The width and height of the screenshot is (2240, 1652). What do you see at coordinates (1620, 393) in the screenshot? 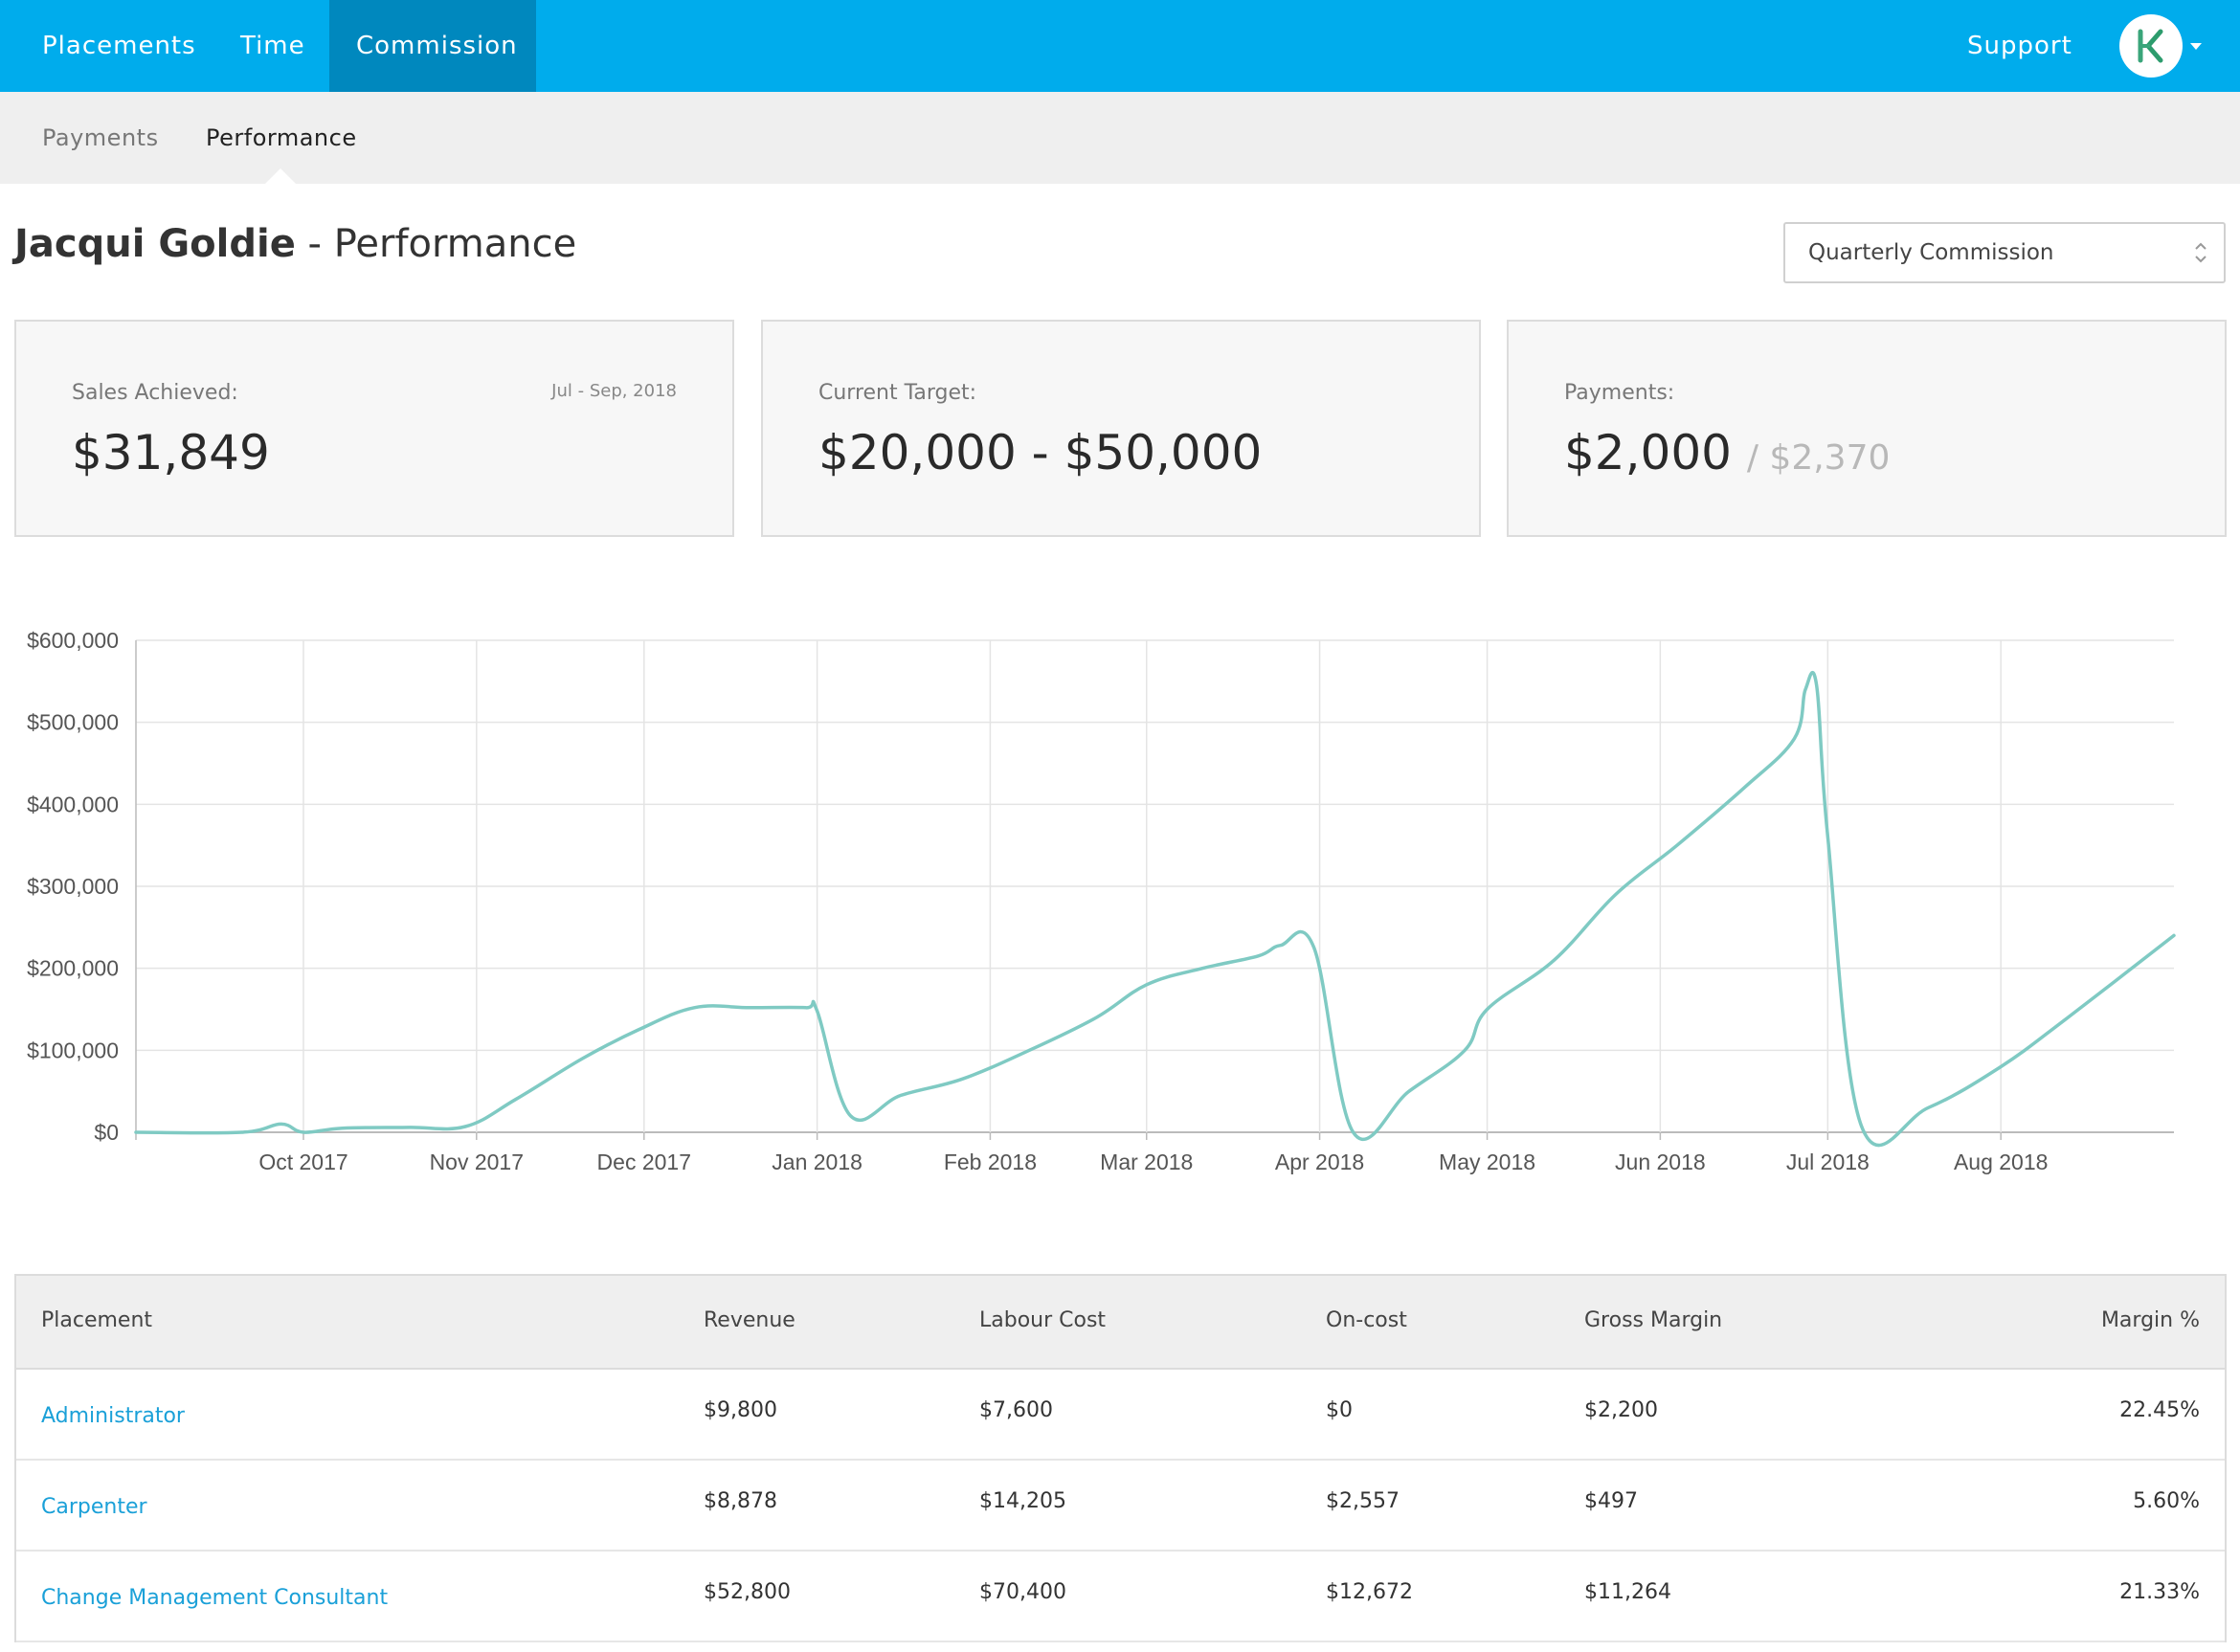
I see `payments-label: Payments:` at bounding box center [1620, 393].